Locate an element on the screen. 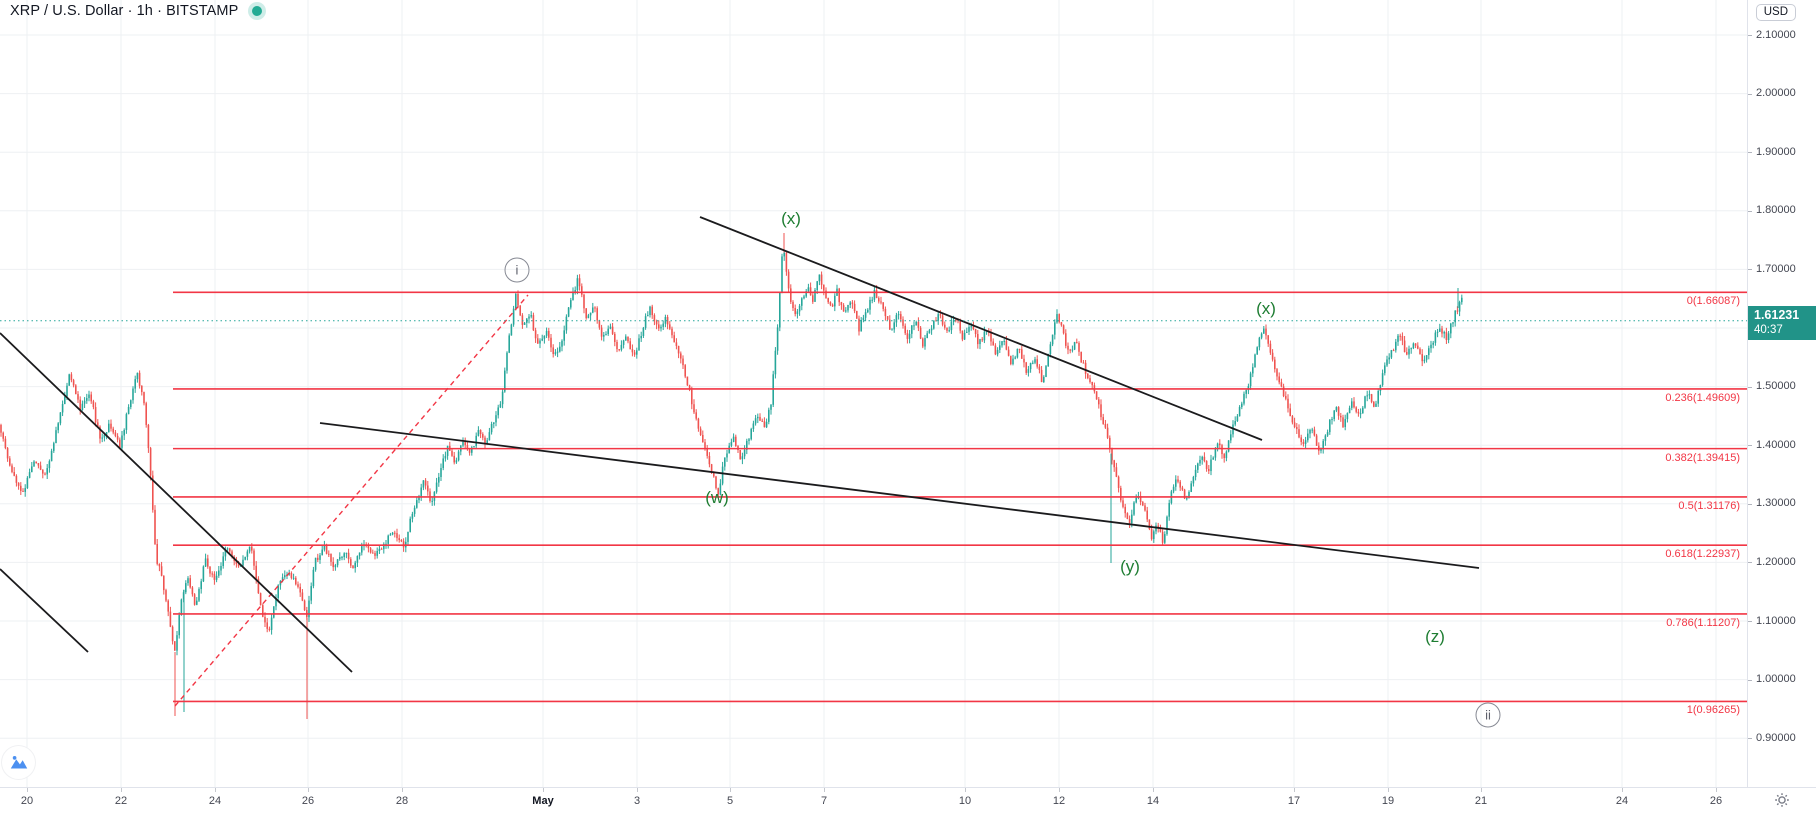 This screenshot has height=820, width=1816. chart-header: XRP / U.S. Dollar · 1h · BITSTAMP is located at coordinates (136, 11).